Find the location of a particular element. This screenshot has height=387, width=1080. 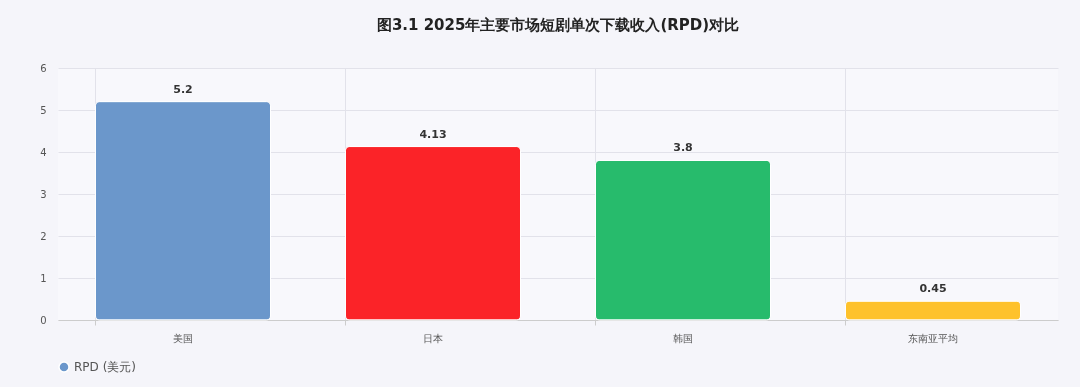

y-tick-label: 1 is located at coordinates (43, 278).